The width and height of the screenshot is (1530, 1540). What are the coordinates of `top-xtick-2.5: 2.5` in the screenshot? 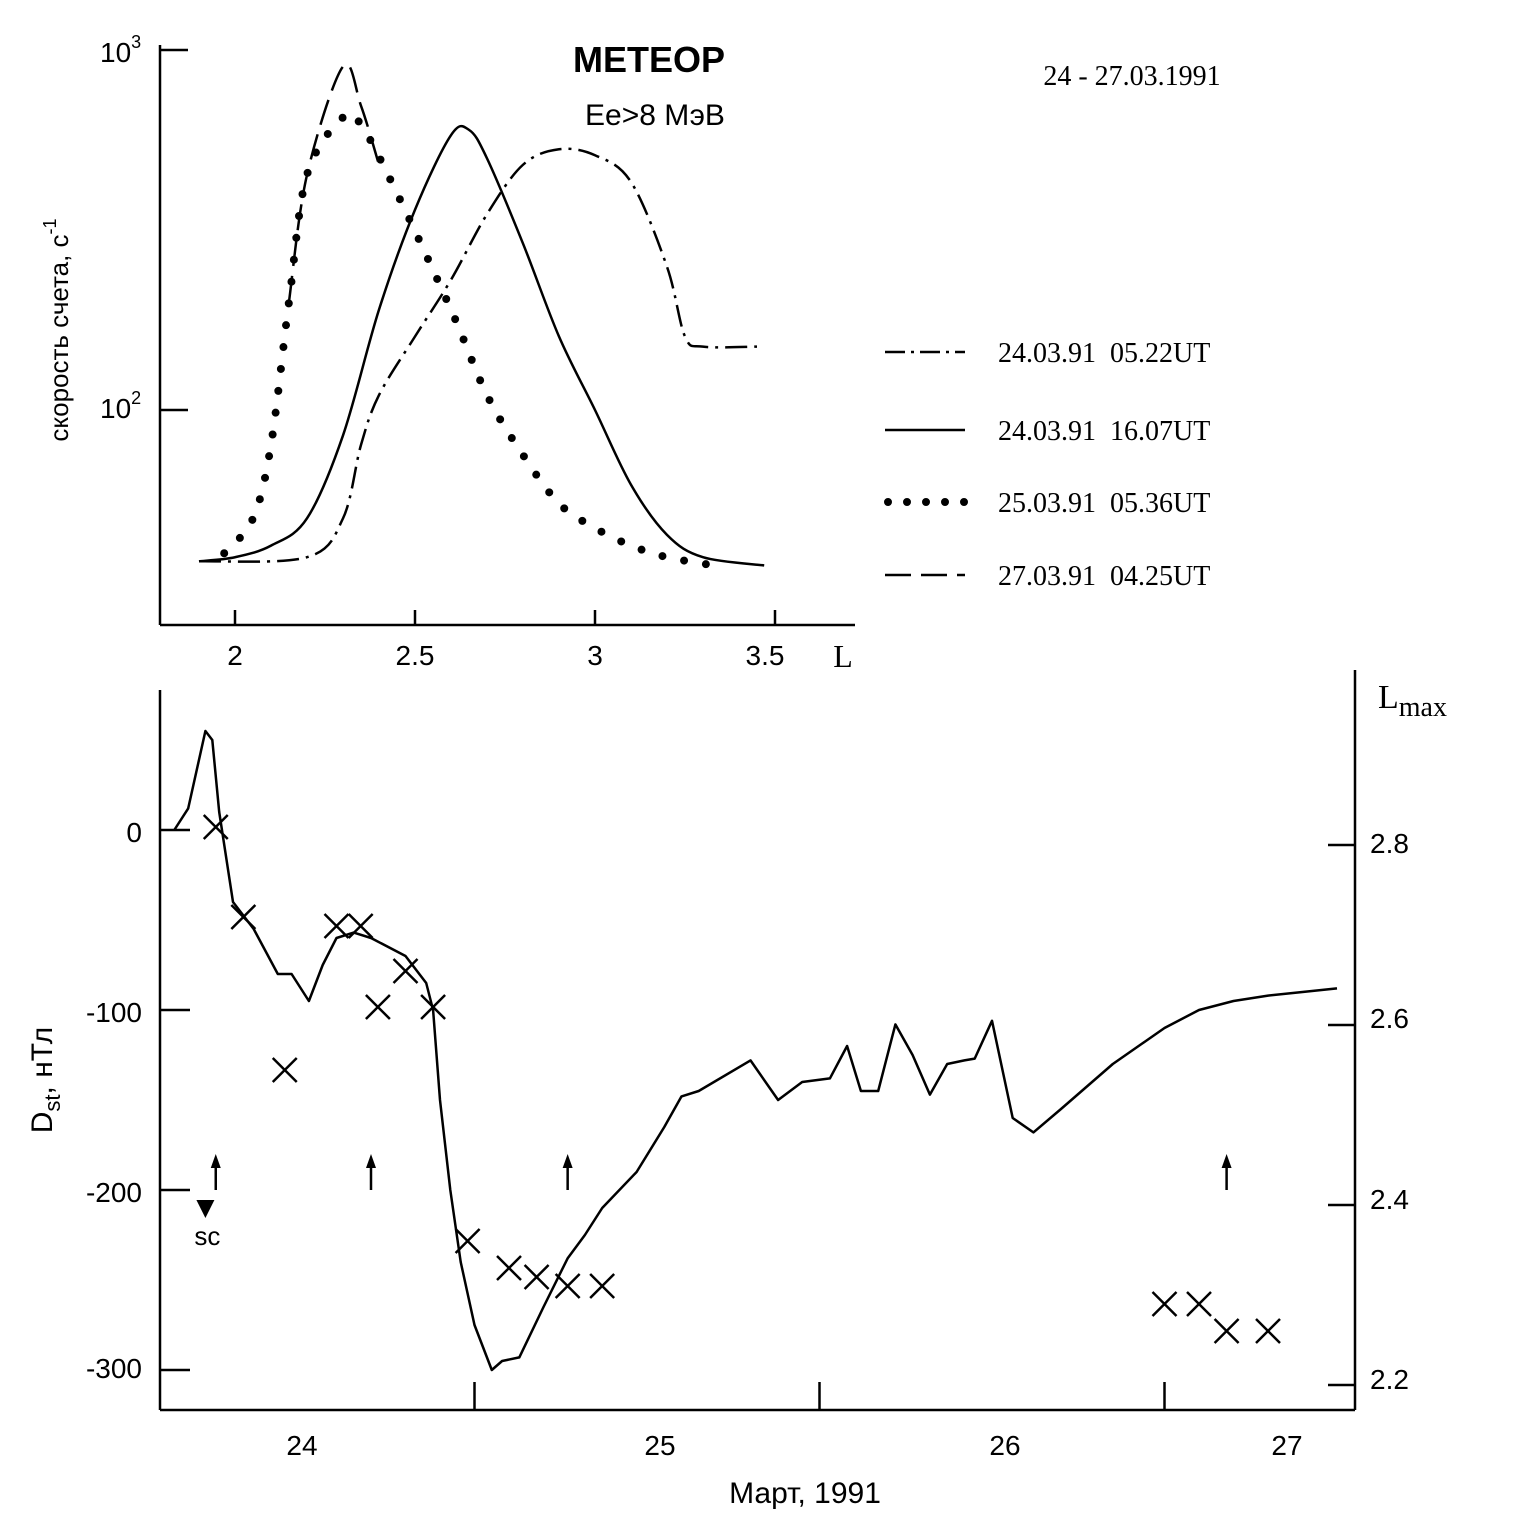 It's located at (415, 655).